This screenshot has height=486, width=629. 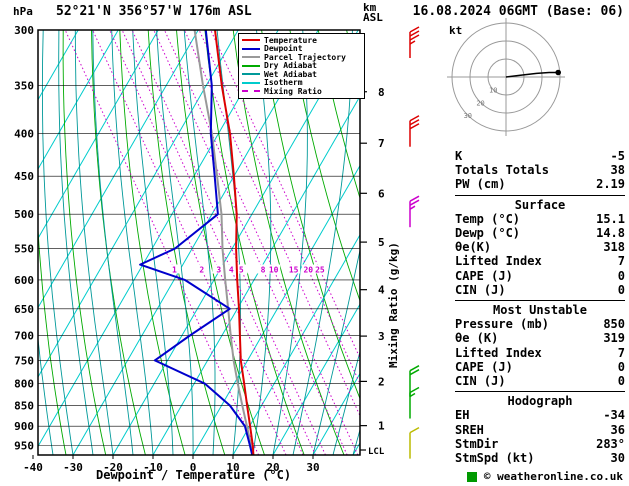 What do you see at coordinates (532, 74) in the screenshot?
I see `hodograph-trace` at bounding box center [532, 74].